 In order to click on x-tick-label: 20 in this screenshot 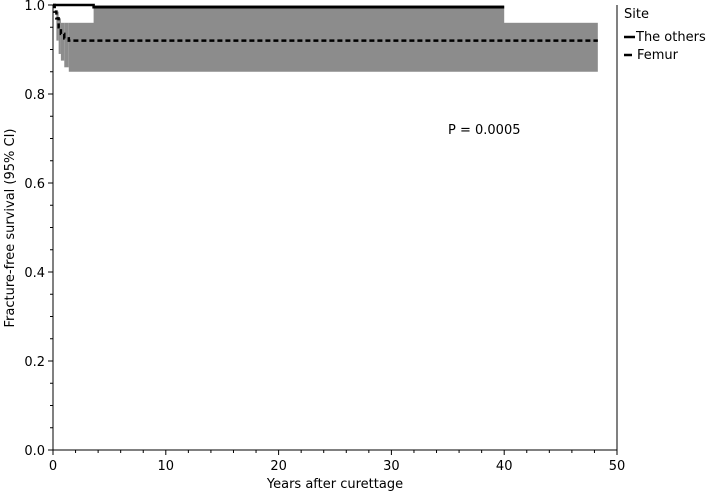, I will do `click(278, 466)`.